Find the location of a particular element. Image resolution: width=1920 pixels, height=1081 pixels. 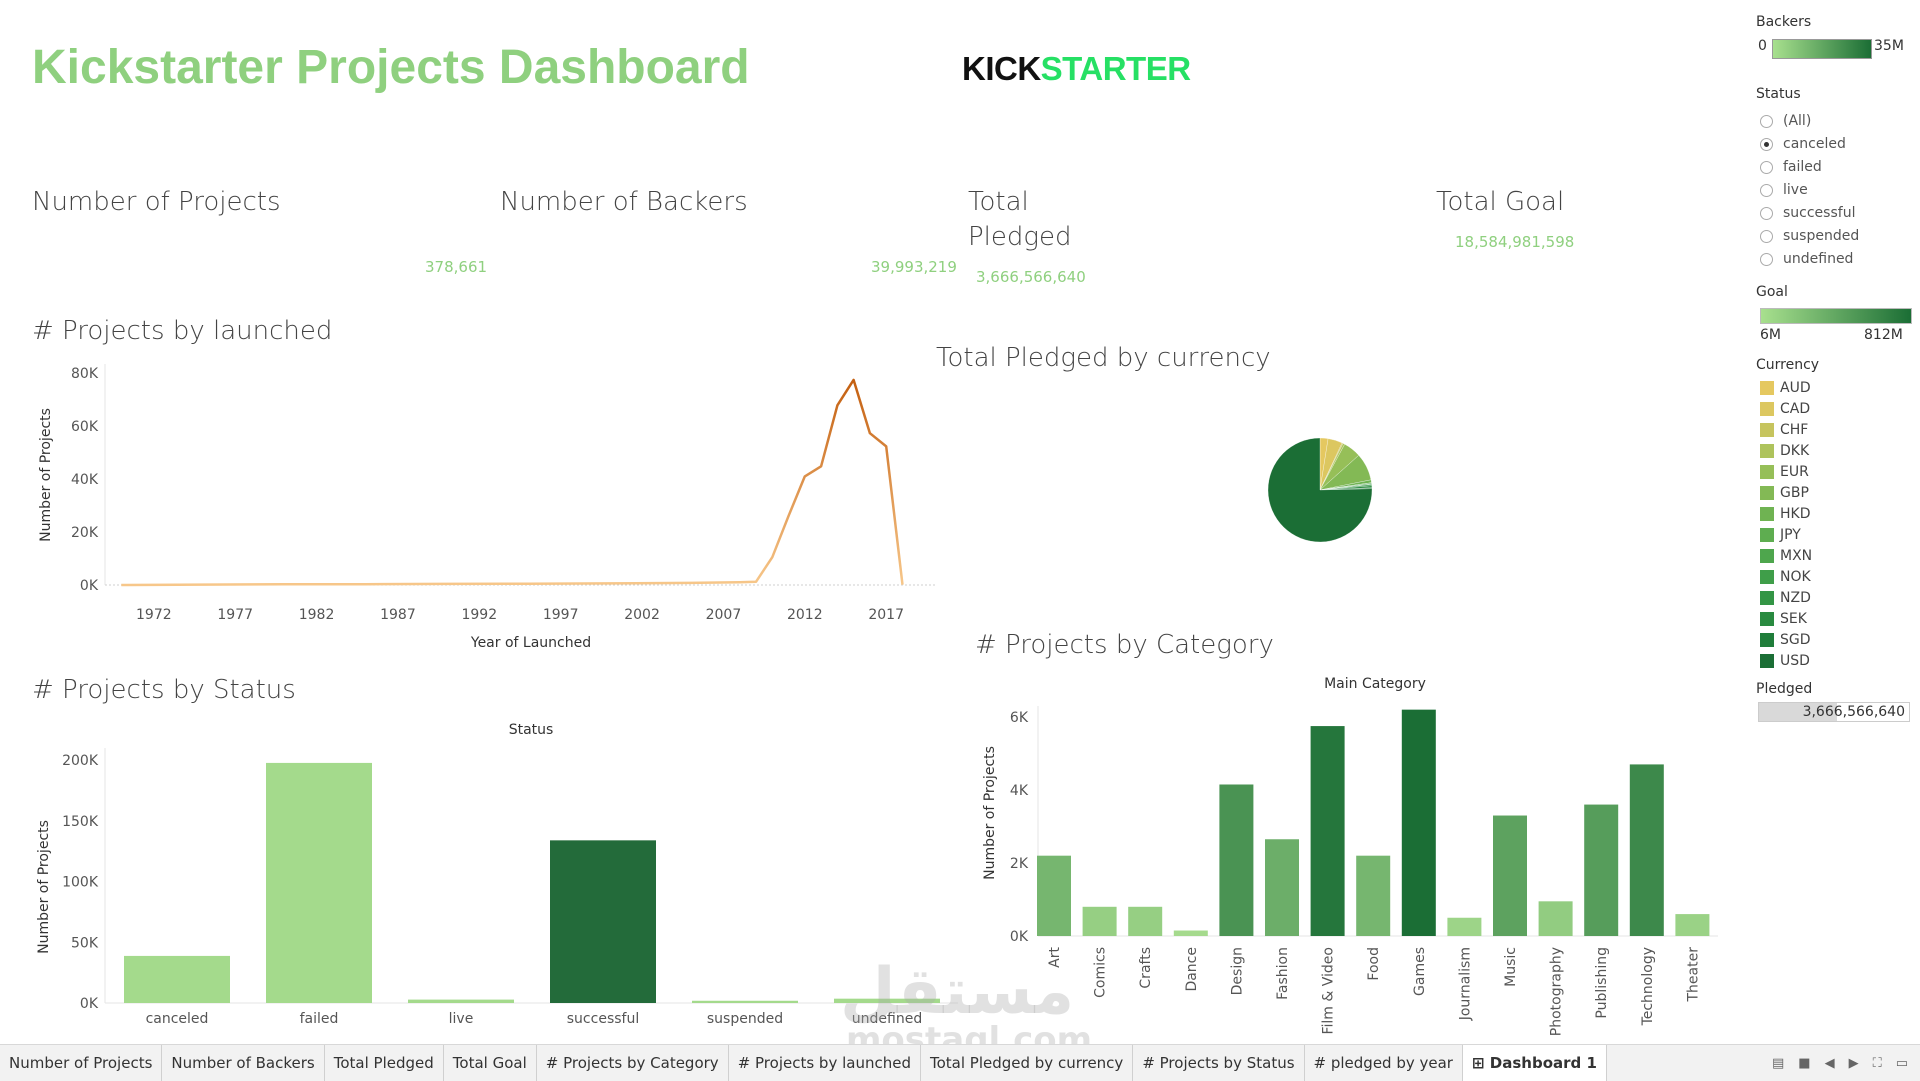

status-option: live is located at coordinates (1784, 190).